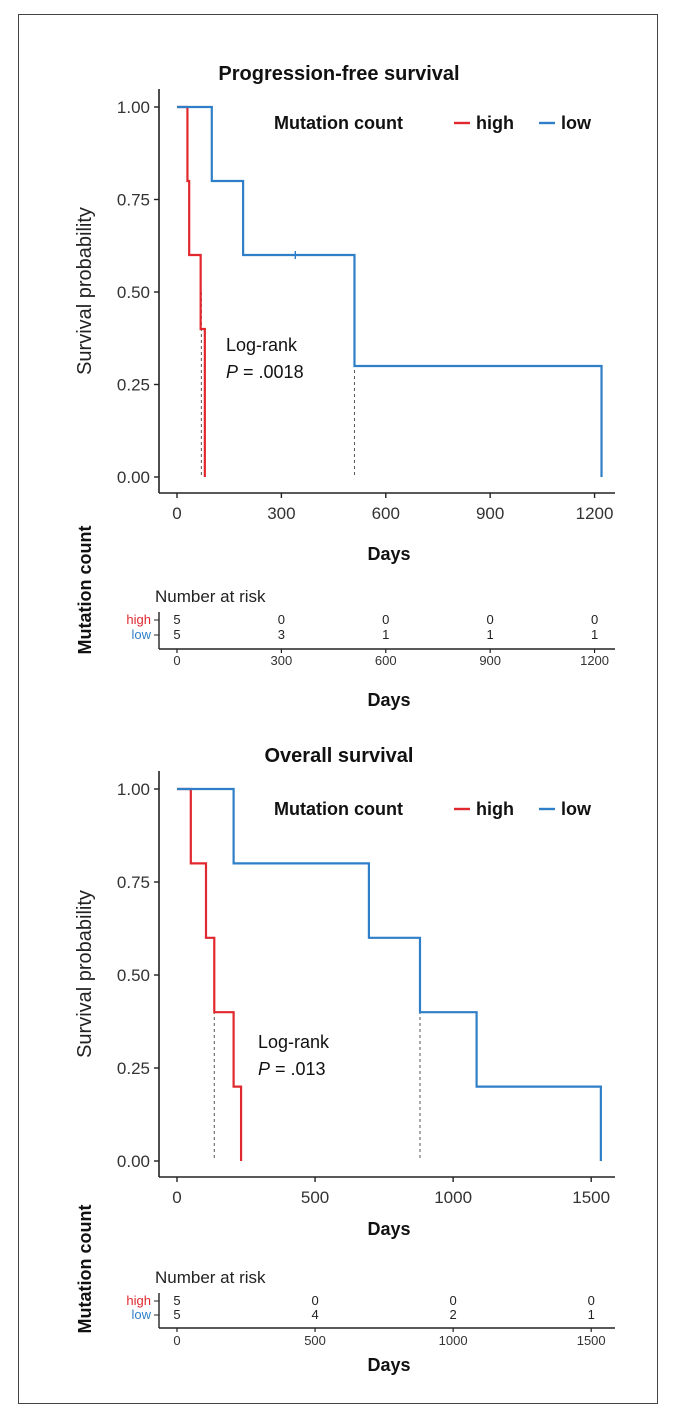 The image size is (677, 1418). I want to click on x-tick-label: 1000, so click(453, 1197).